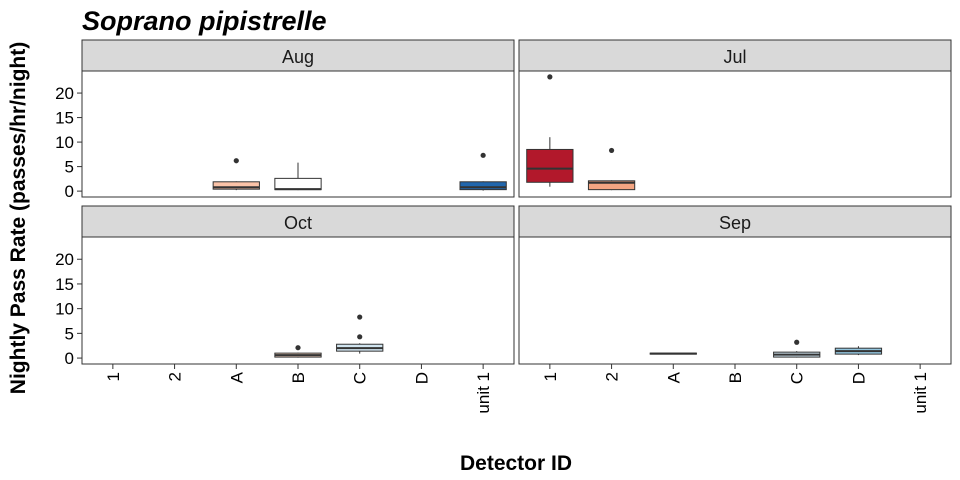 This screenshot has height=480, width=960. I want to click on facet-strip-label: Sep, so click(735, 223).